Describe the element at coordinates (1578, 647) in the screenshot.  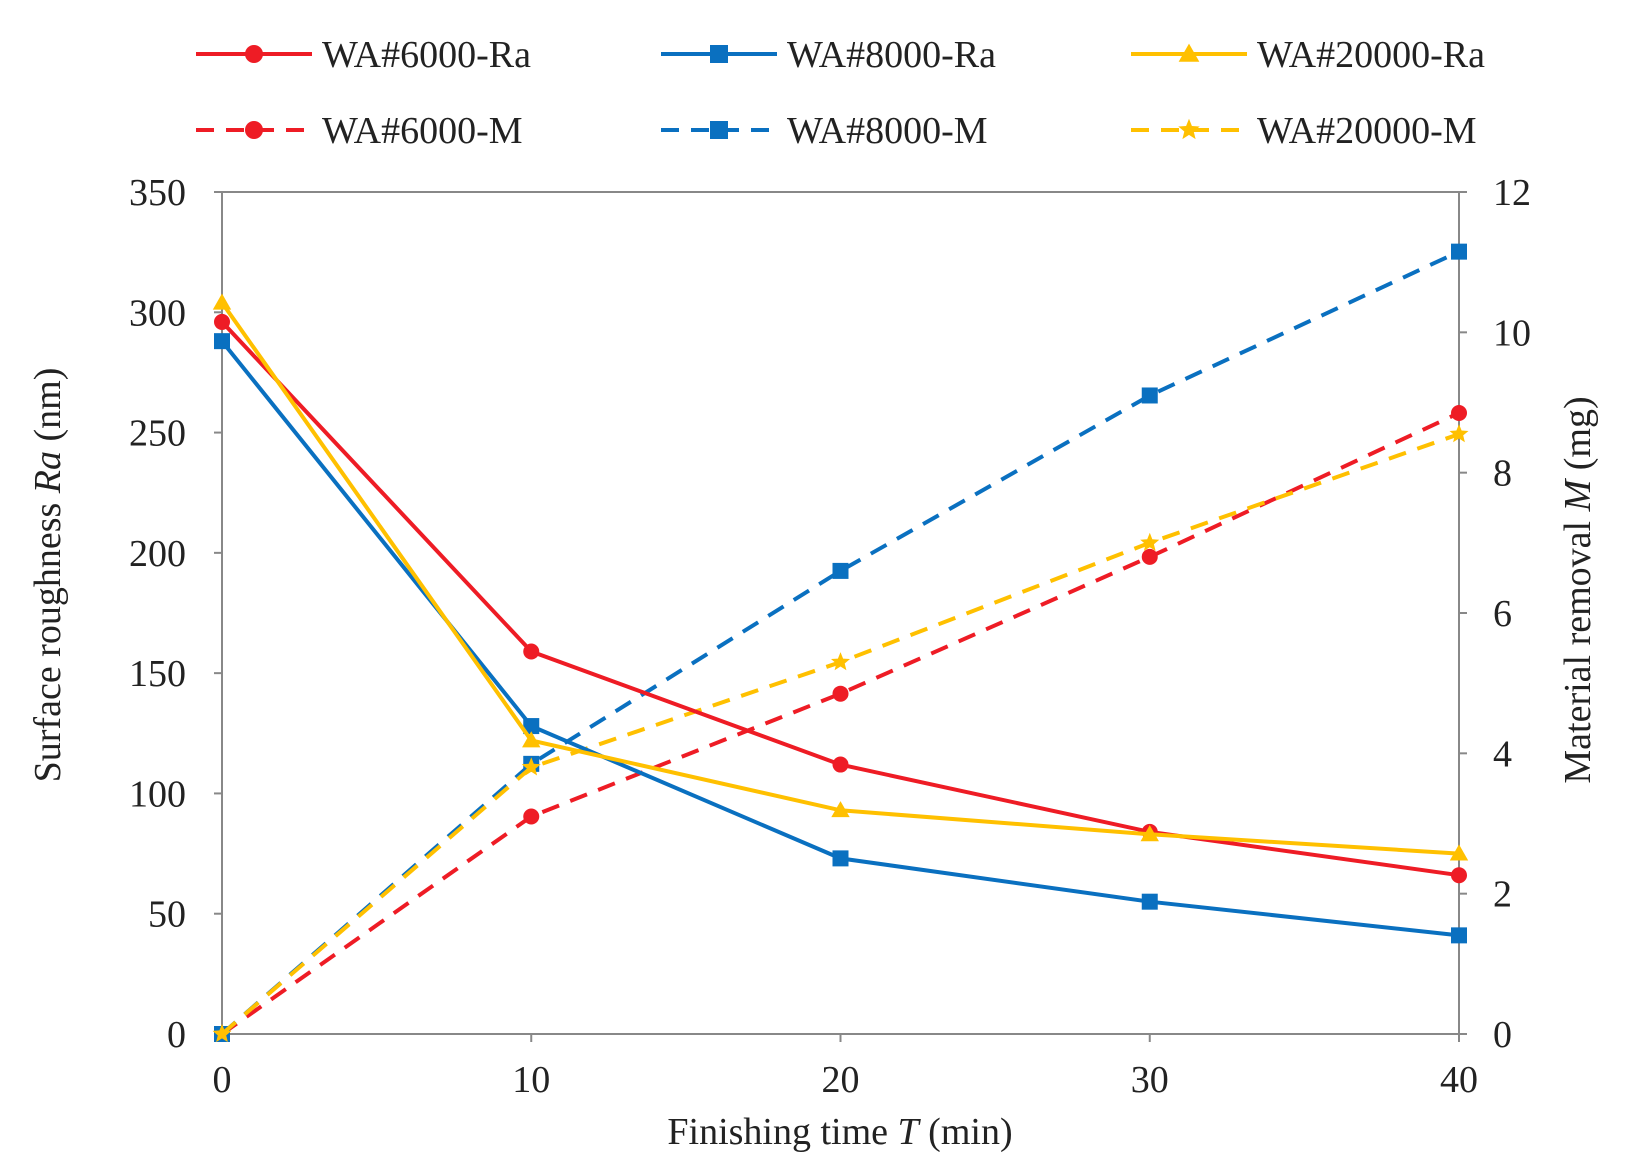
I see `right-axis-title-prefix: Material removal` at that location.